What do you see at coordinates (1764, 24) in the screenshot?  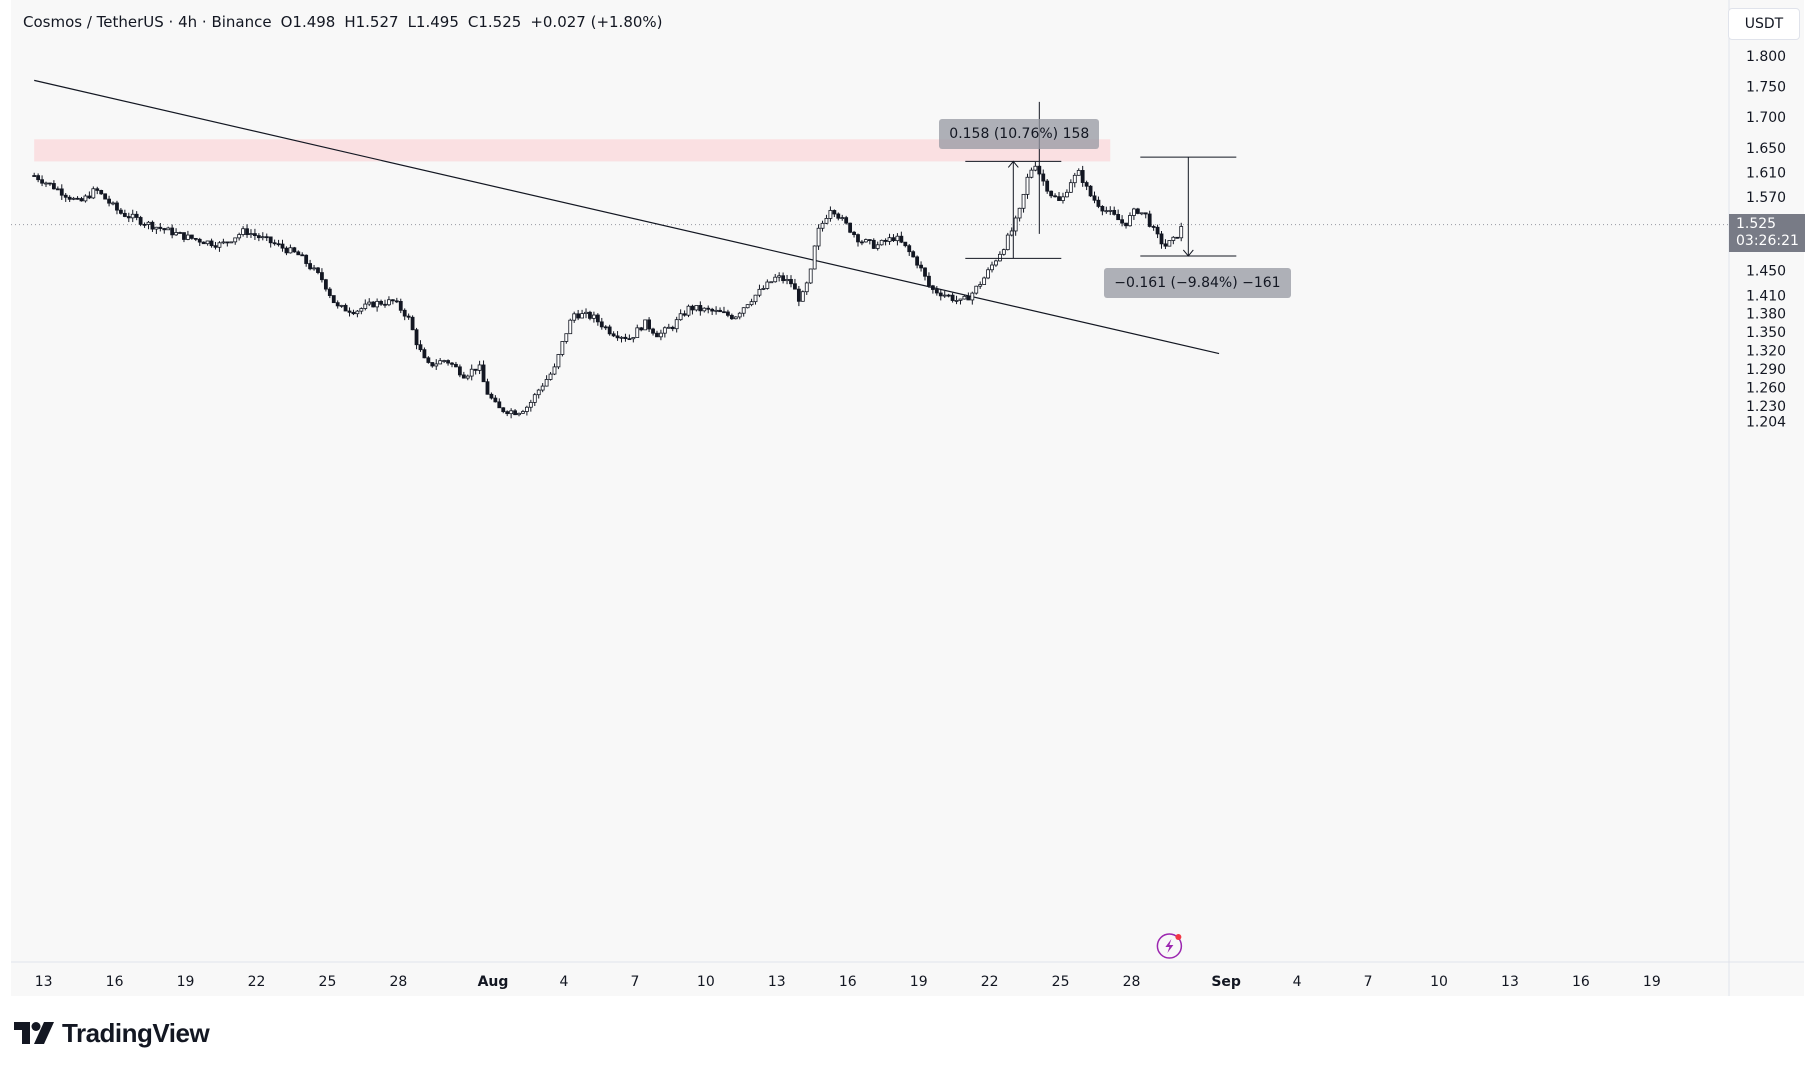 I see `currency-selector: USDT` at bounding box center [1764, 24].